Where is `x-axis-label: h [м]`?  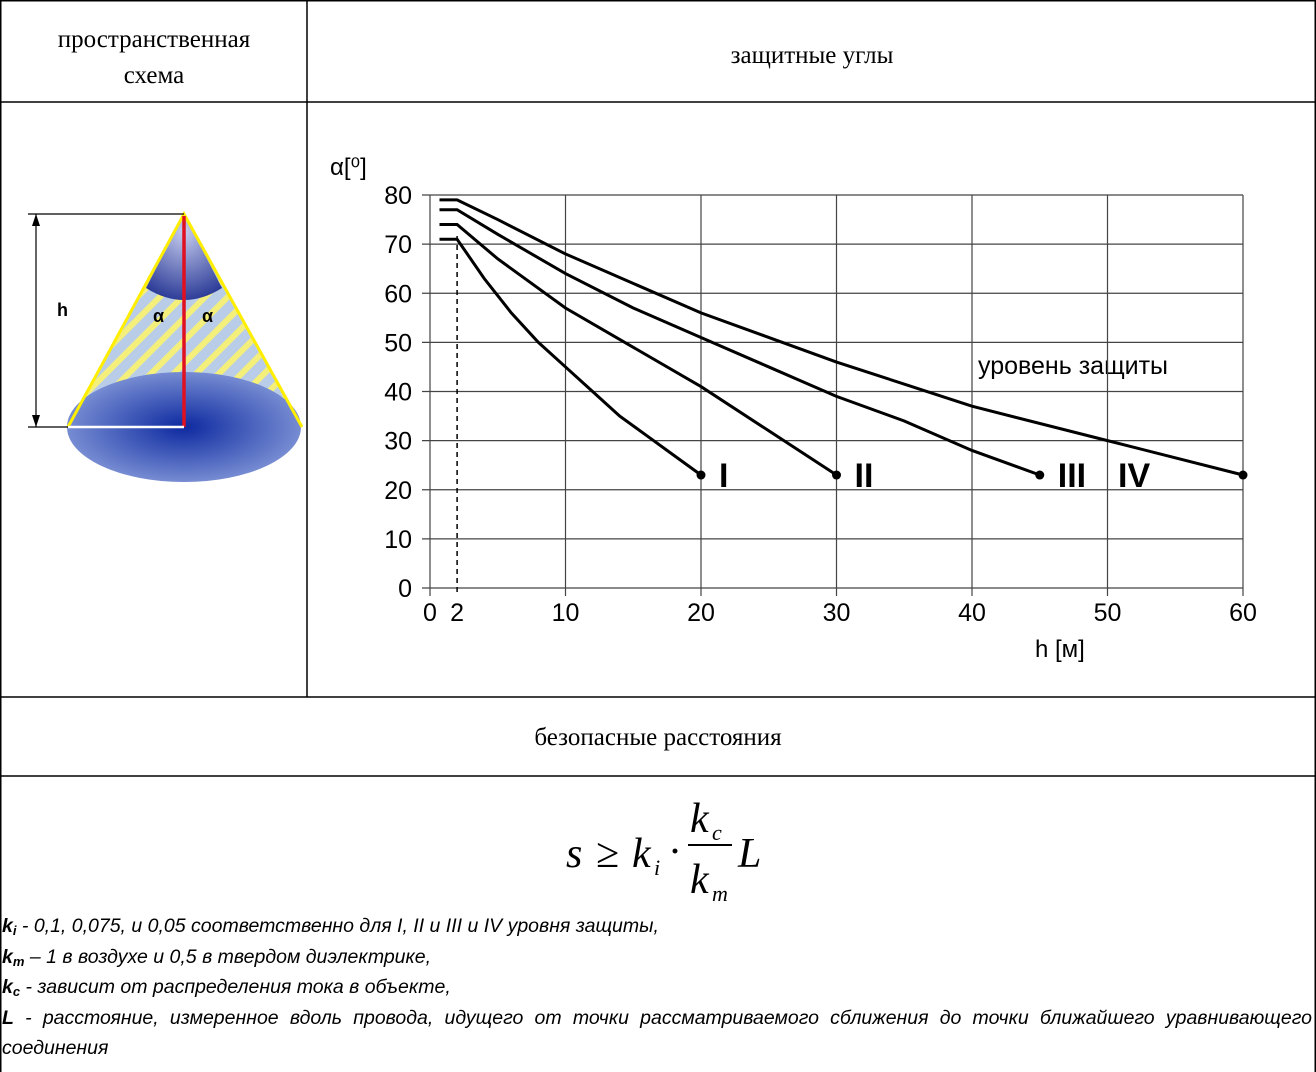
x-axis-label: h [м] is located at coordinates (1060, 649).